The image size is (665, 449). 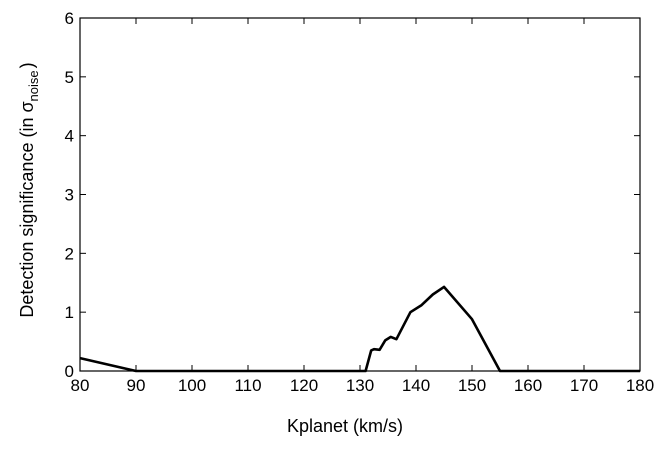 I want to click on x-tick-label: 170, so click(x=584, y=385).